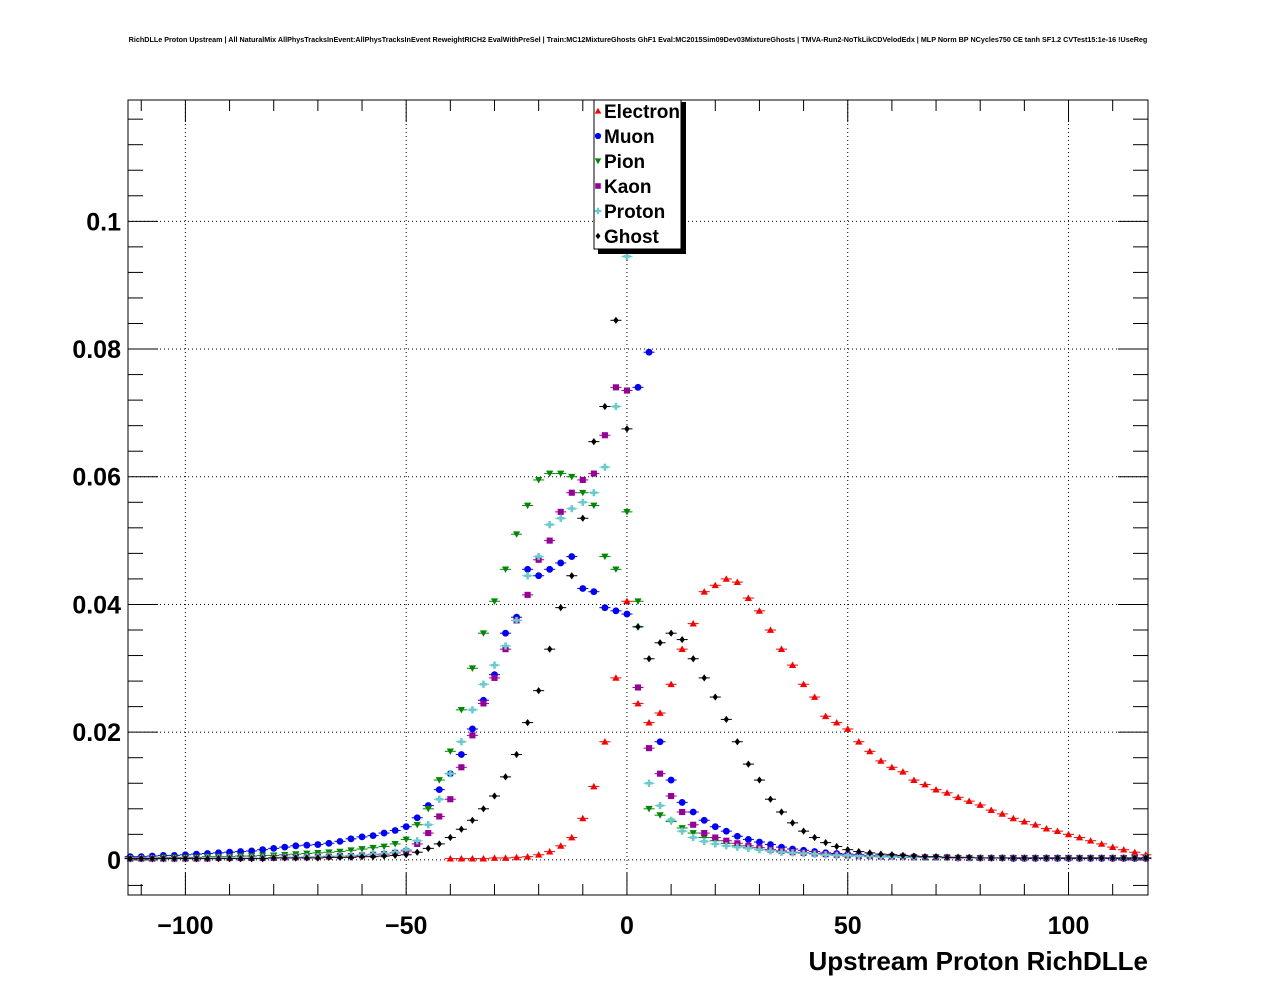 The height and width of the screenshot is (996, 1276). What do you see at coordinates (598, 186) in the screenshot?
I see `legend-marker-kaon` at bounding box center [598, 186].